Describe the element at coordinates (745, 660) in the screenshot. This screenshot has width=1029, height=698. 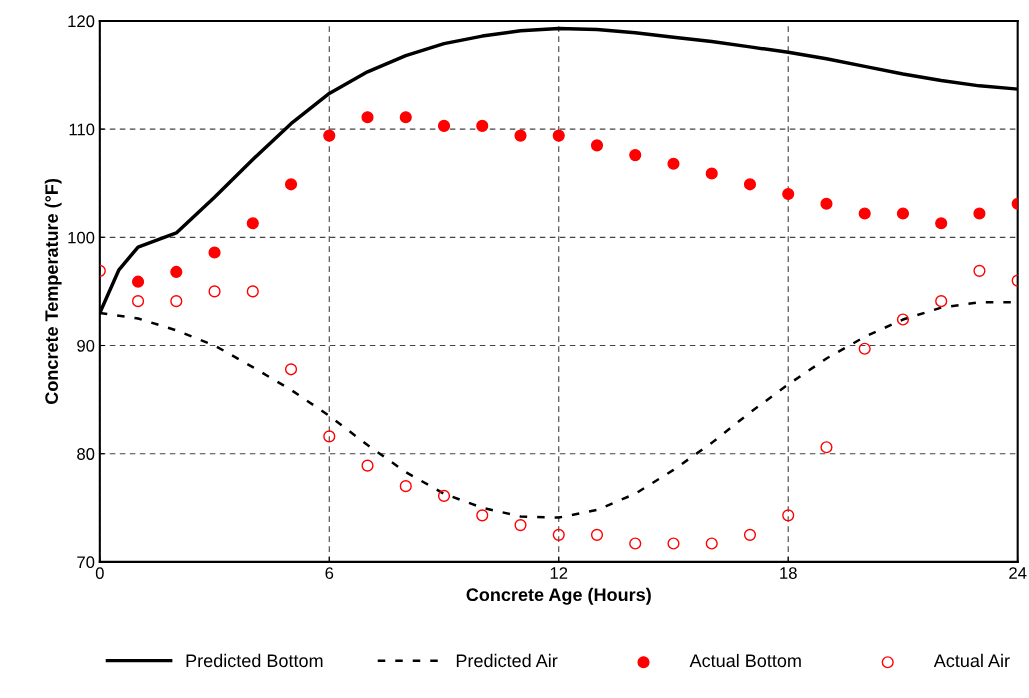
I see `legend-label: Actual Bottom` at that location.